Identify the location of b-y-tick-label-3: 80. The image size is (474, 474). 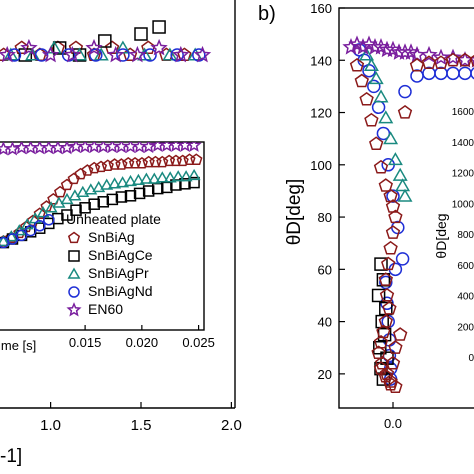
(325, 217).